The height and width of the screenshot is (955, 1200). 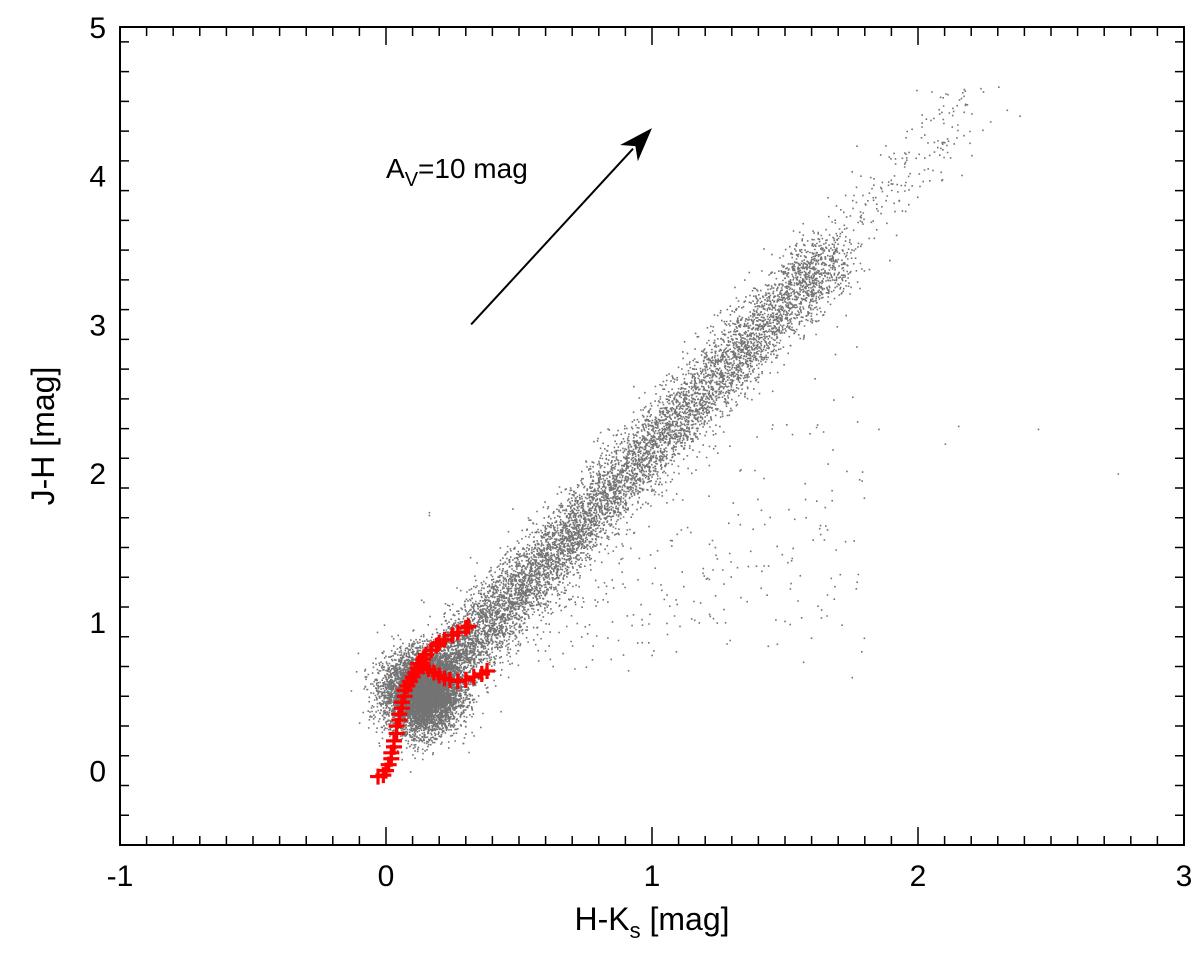 I want to click on x-tick-label: -1, so click(x=120, y=876).